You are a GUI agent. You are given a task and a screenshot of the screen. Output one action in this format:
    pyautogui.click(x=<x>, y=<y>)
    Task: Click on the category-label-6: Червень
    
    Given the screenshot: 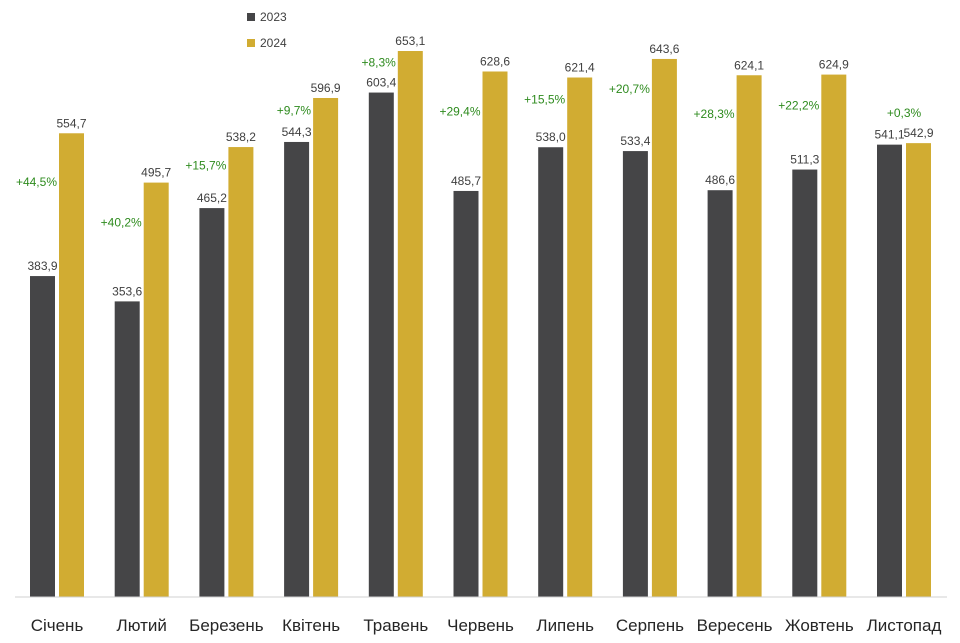 What is the action you would take?
    pyautogui.click(x=480, y=625)
    